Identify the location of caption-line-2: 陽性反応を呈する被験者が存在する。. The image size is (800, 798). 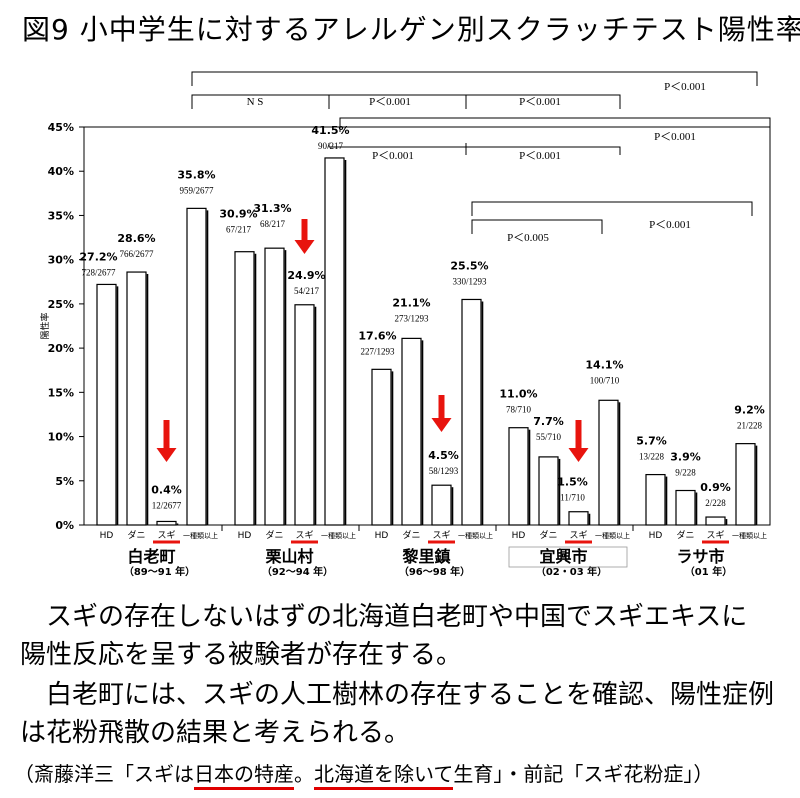
(241, 655).